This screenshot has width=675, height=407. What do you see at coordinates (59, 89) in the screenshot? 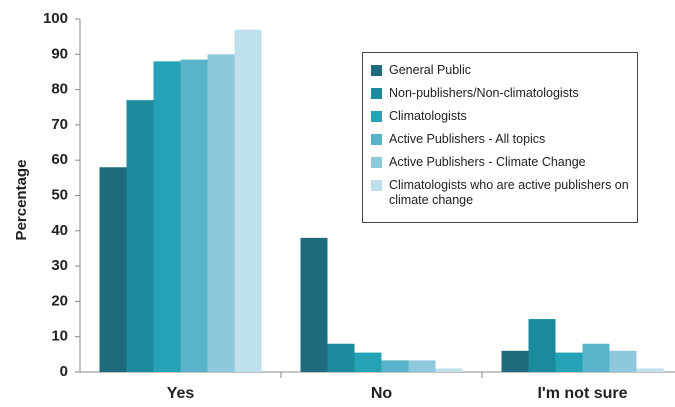
I see `y-tick-label: 80` at bounding box center [59, 89].